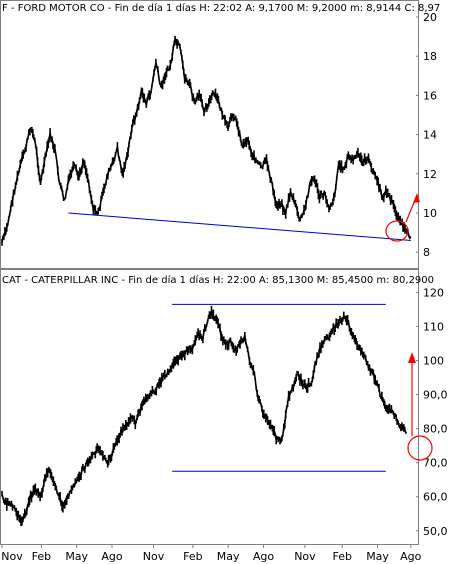  I want to click on ford-y-tick-label: 12, so click(430, 174).